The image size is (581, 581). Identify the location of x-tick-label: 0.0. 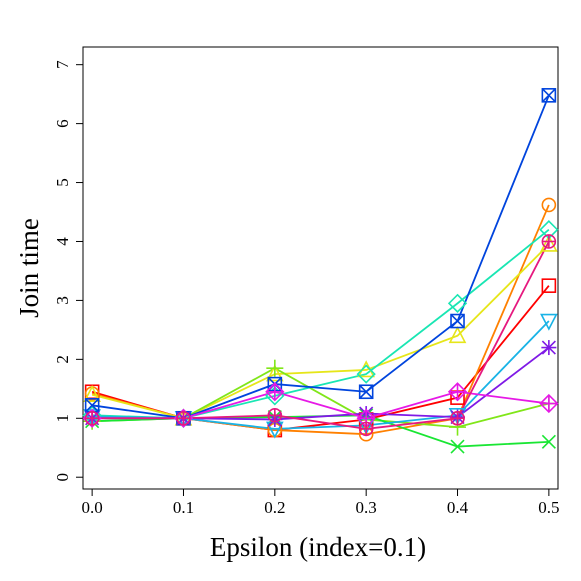
(92, 507).